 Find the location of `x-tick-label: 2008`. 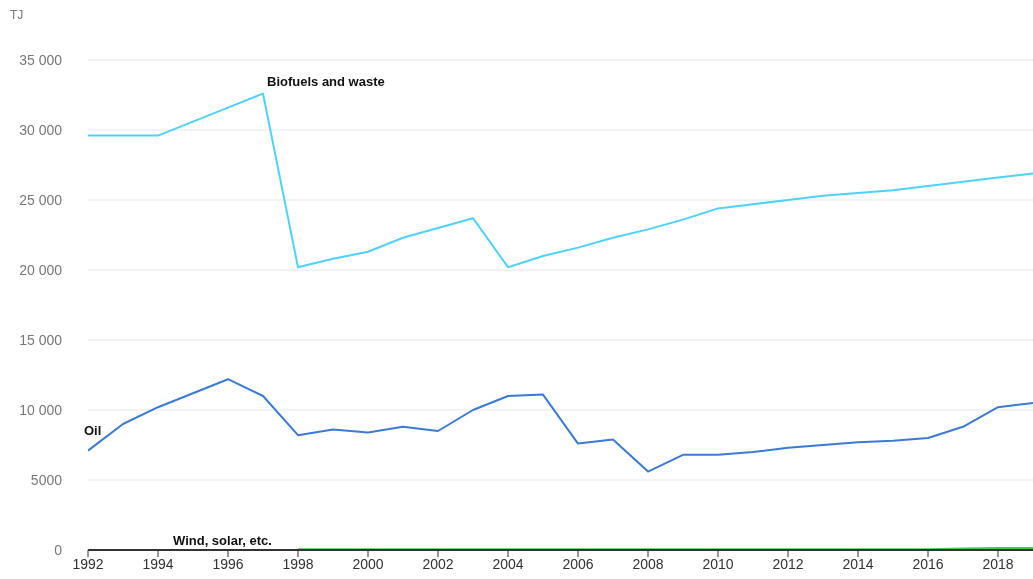

x-tick-label: 2008 is located at coordinates (648, 563).